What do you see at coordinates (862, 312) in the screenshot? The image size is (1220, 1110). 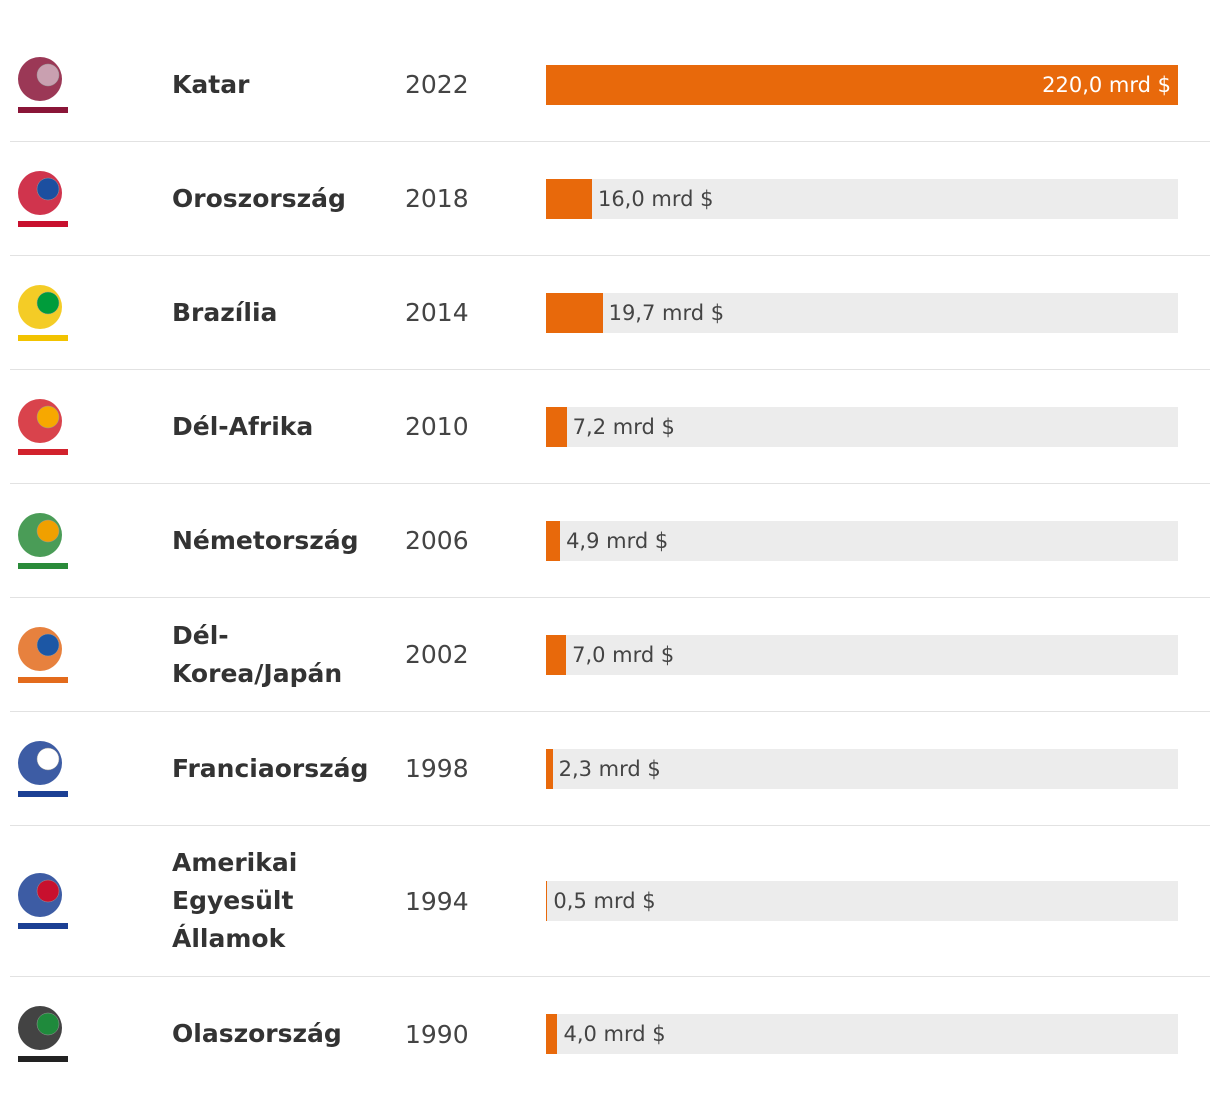 I see `bar-track: 19,7 mrd $` at bounding box center [862, 312].